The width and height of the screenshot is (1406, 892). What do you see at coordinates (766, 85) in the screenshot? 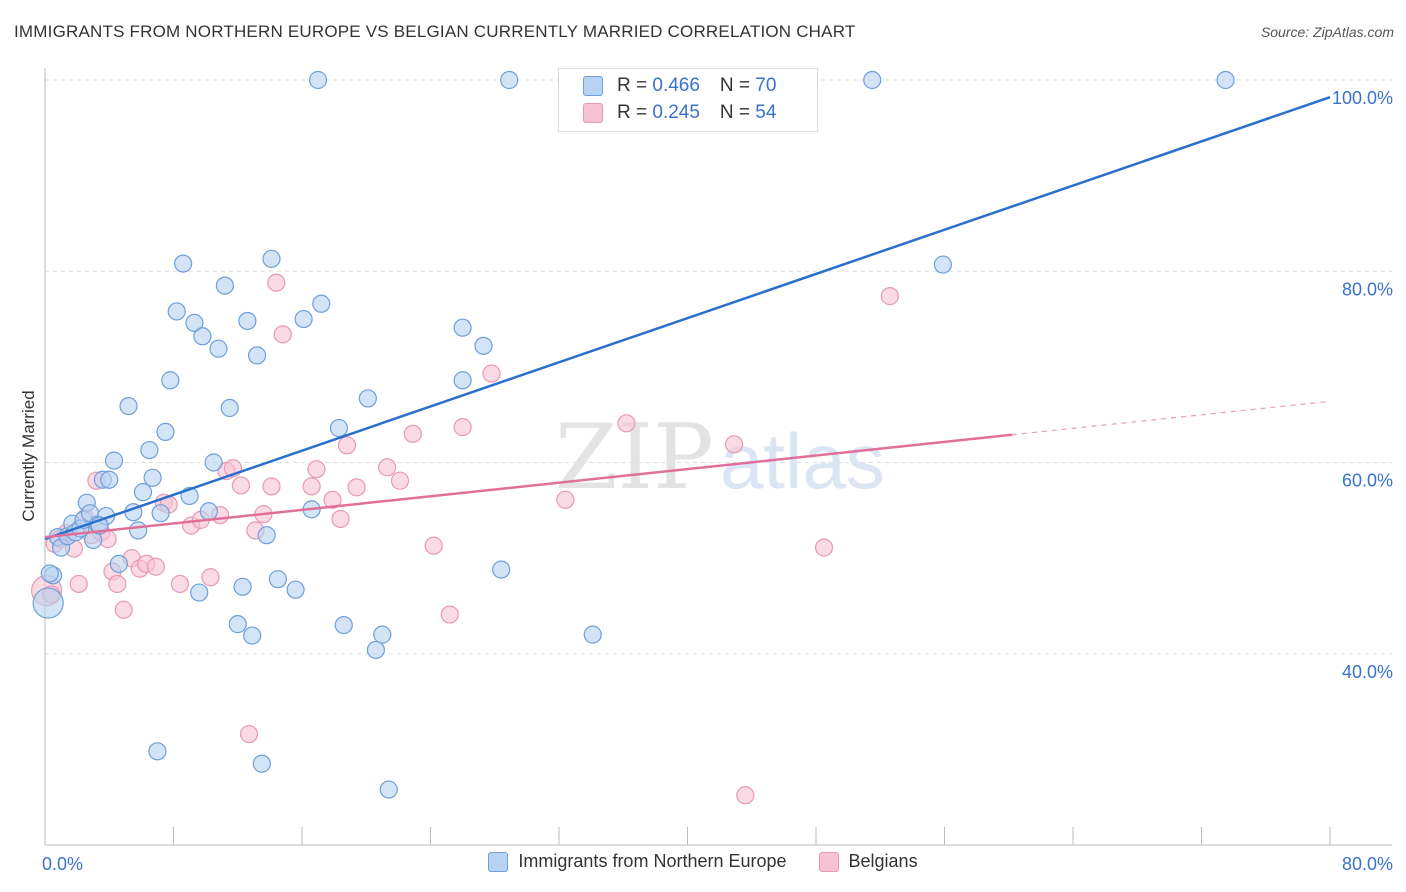
I see `legend-n-value: 70` at bounding box center [766, 85].